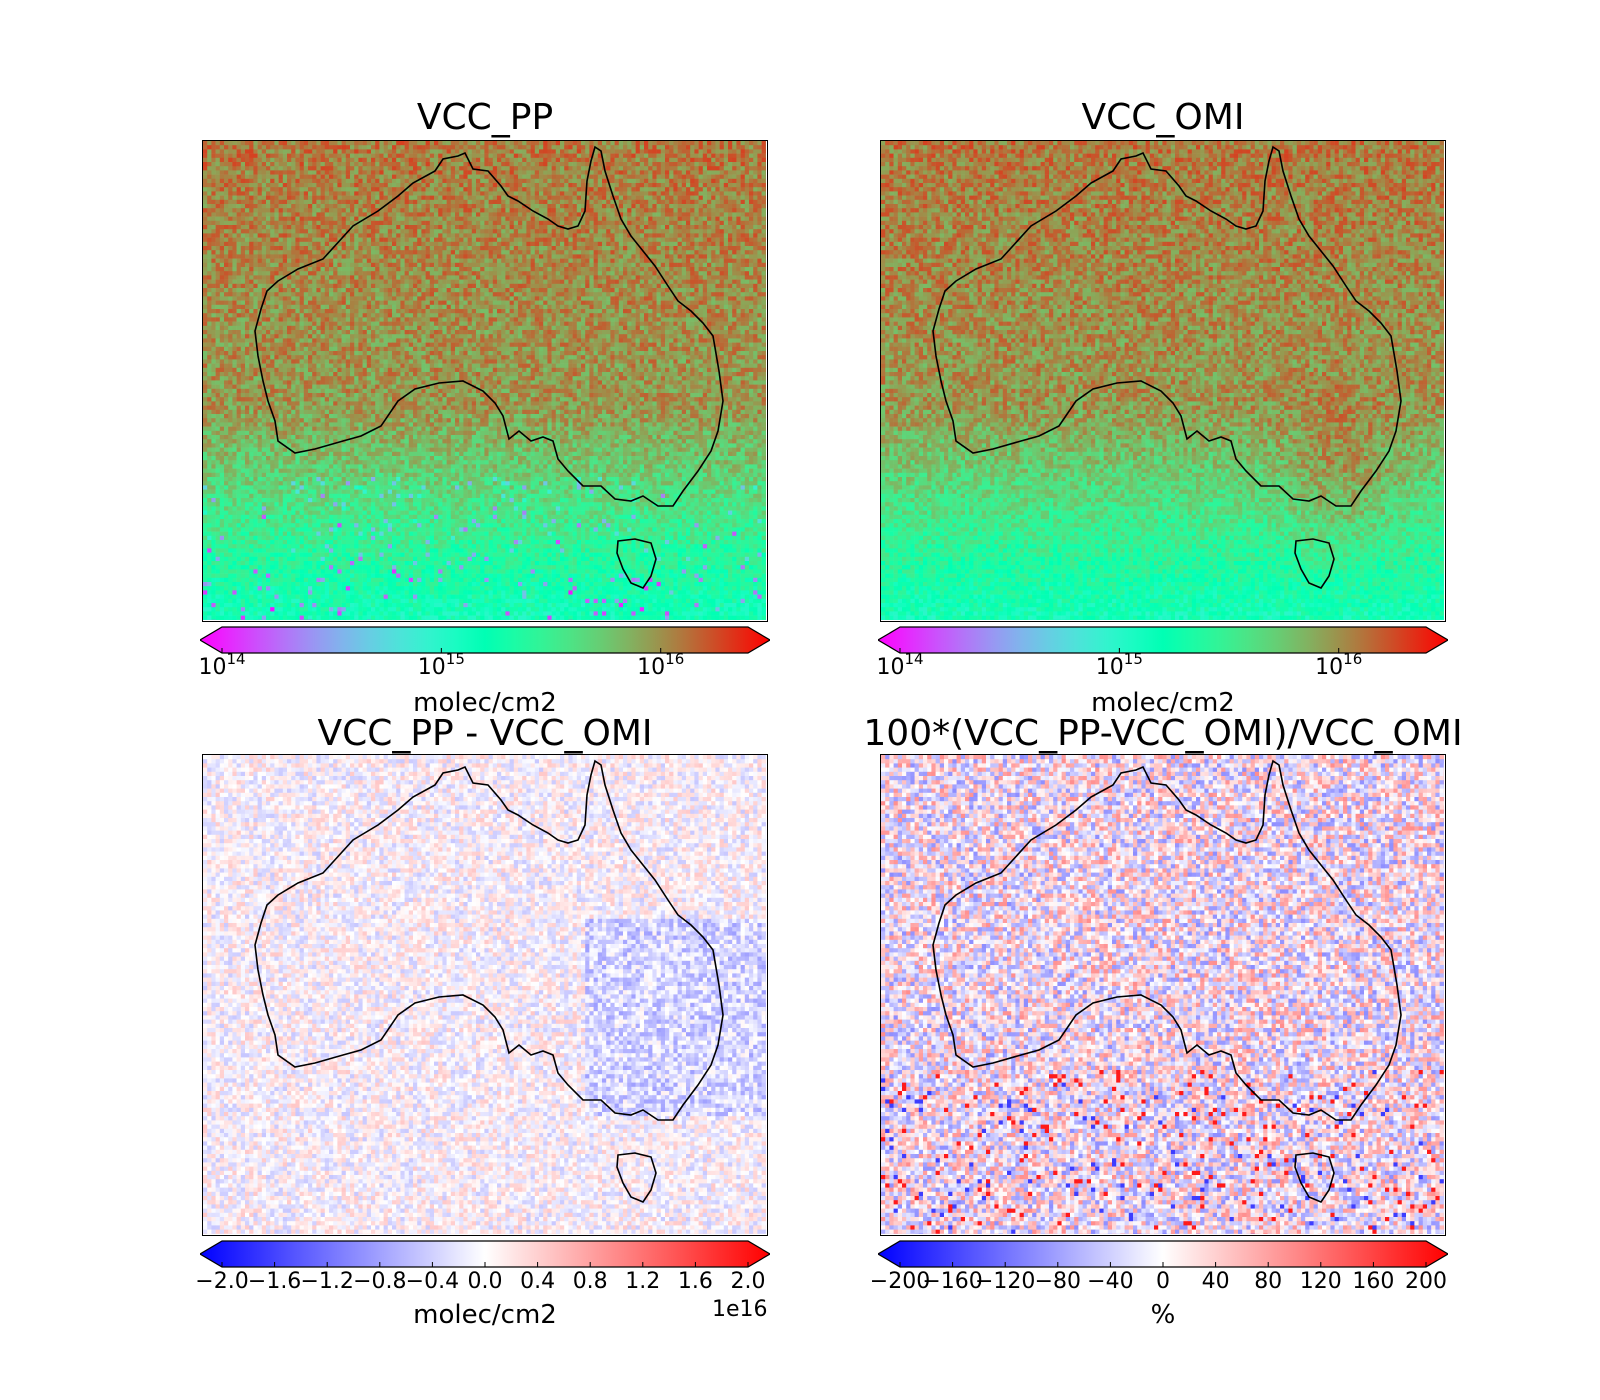  I want to click on colorbar-tick-label: −40, so click(1110, 1282).